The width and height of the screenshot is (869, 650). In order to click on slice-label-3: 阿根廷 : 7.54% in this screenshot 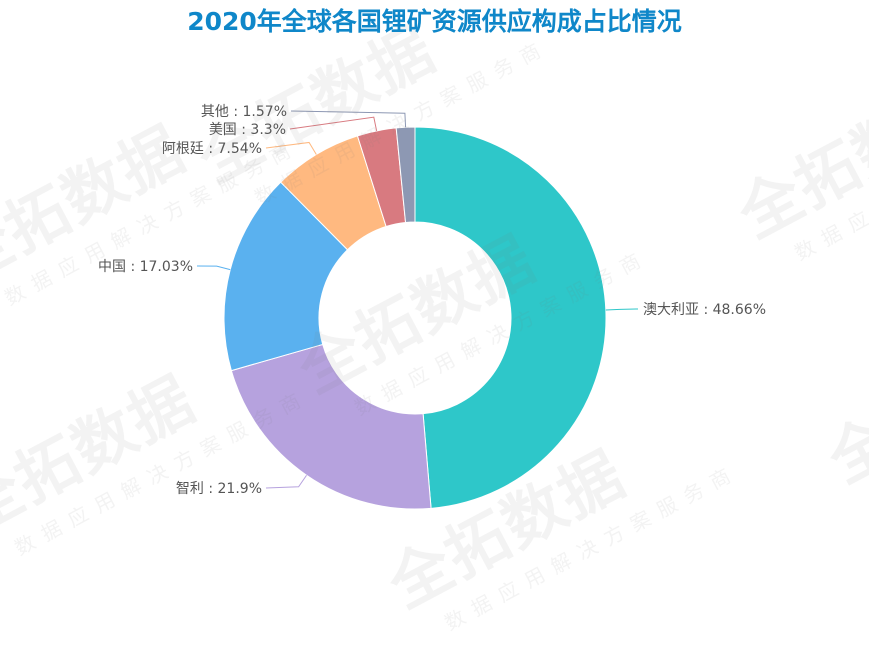, I will do `click(212, 149)`.